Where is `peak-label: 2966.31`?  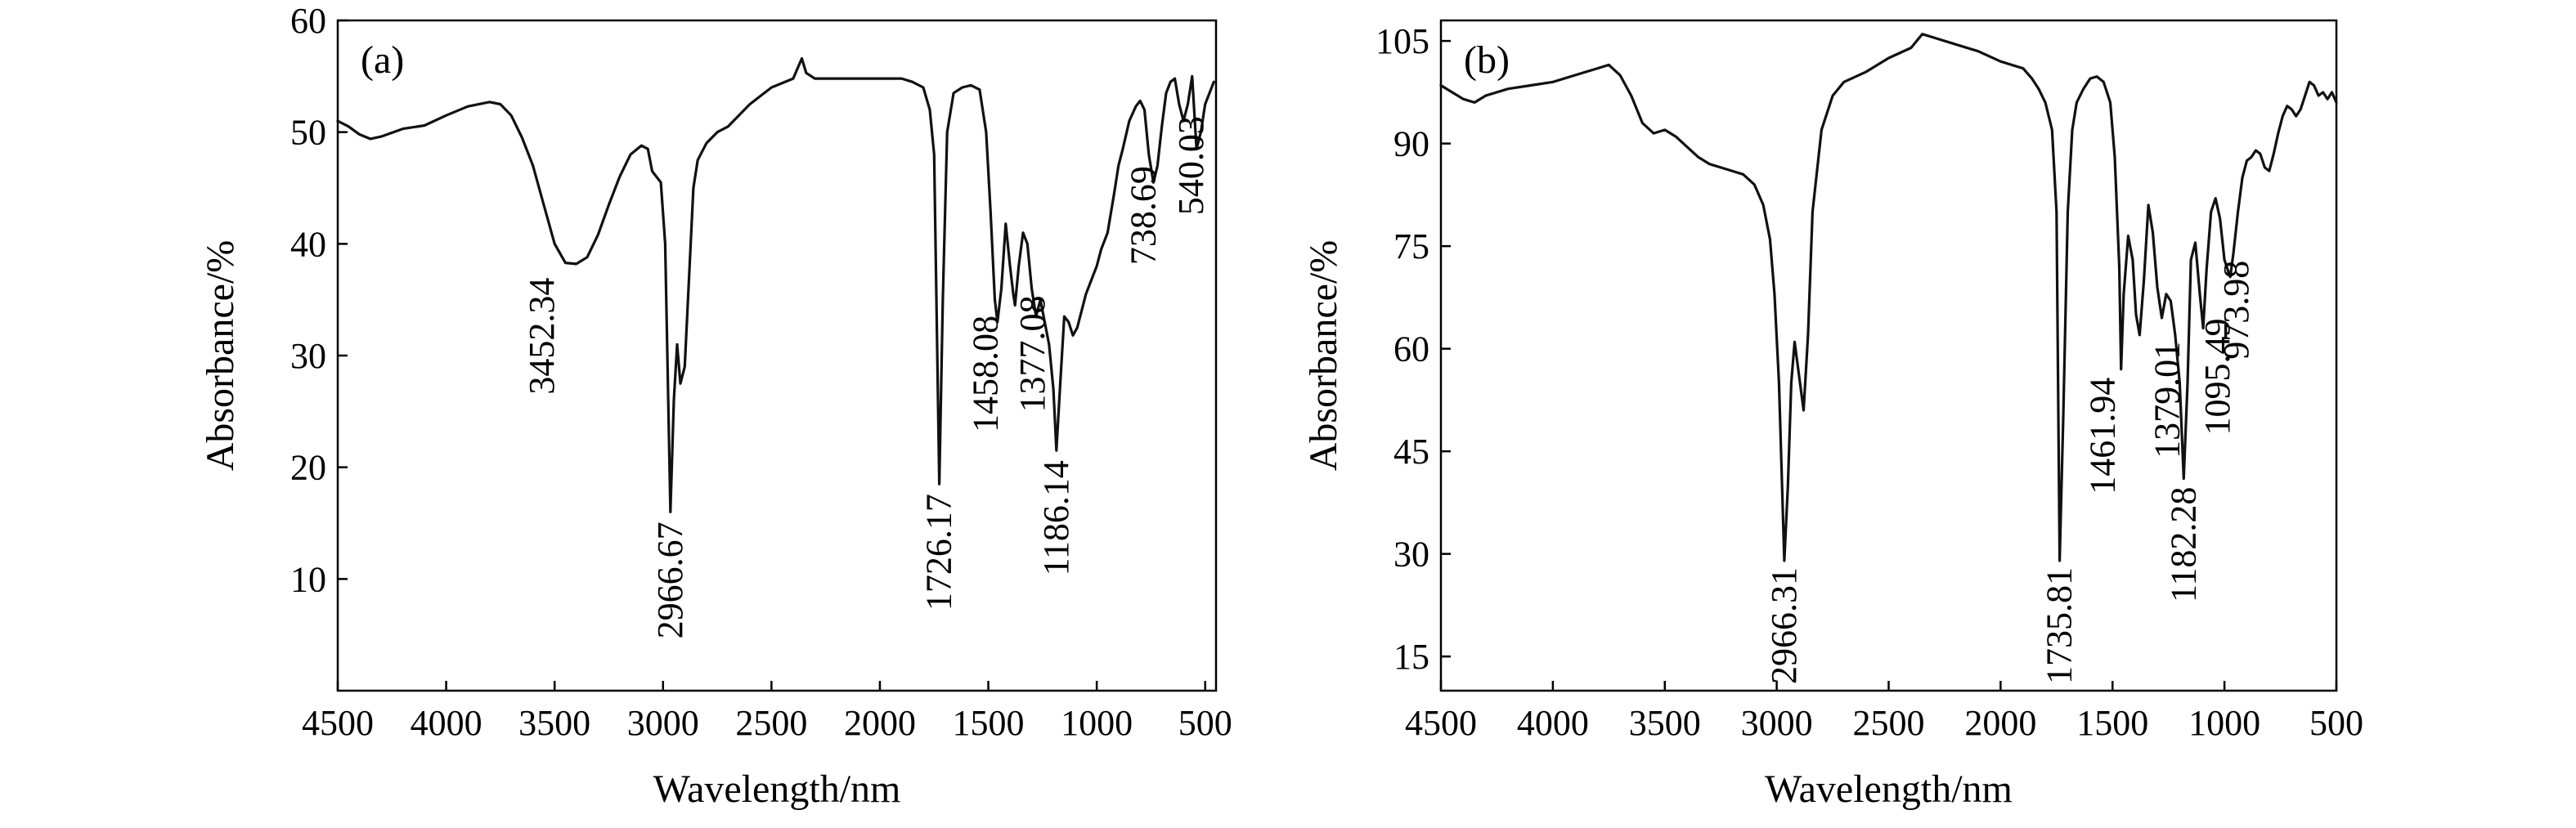
peak-label: 2966.31 is located at coordinates (1784, 625).